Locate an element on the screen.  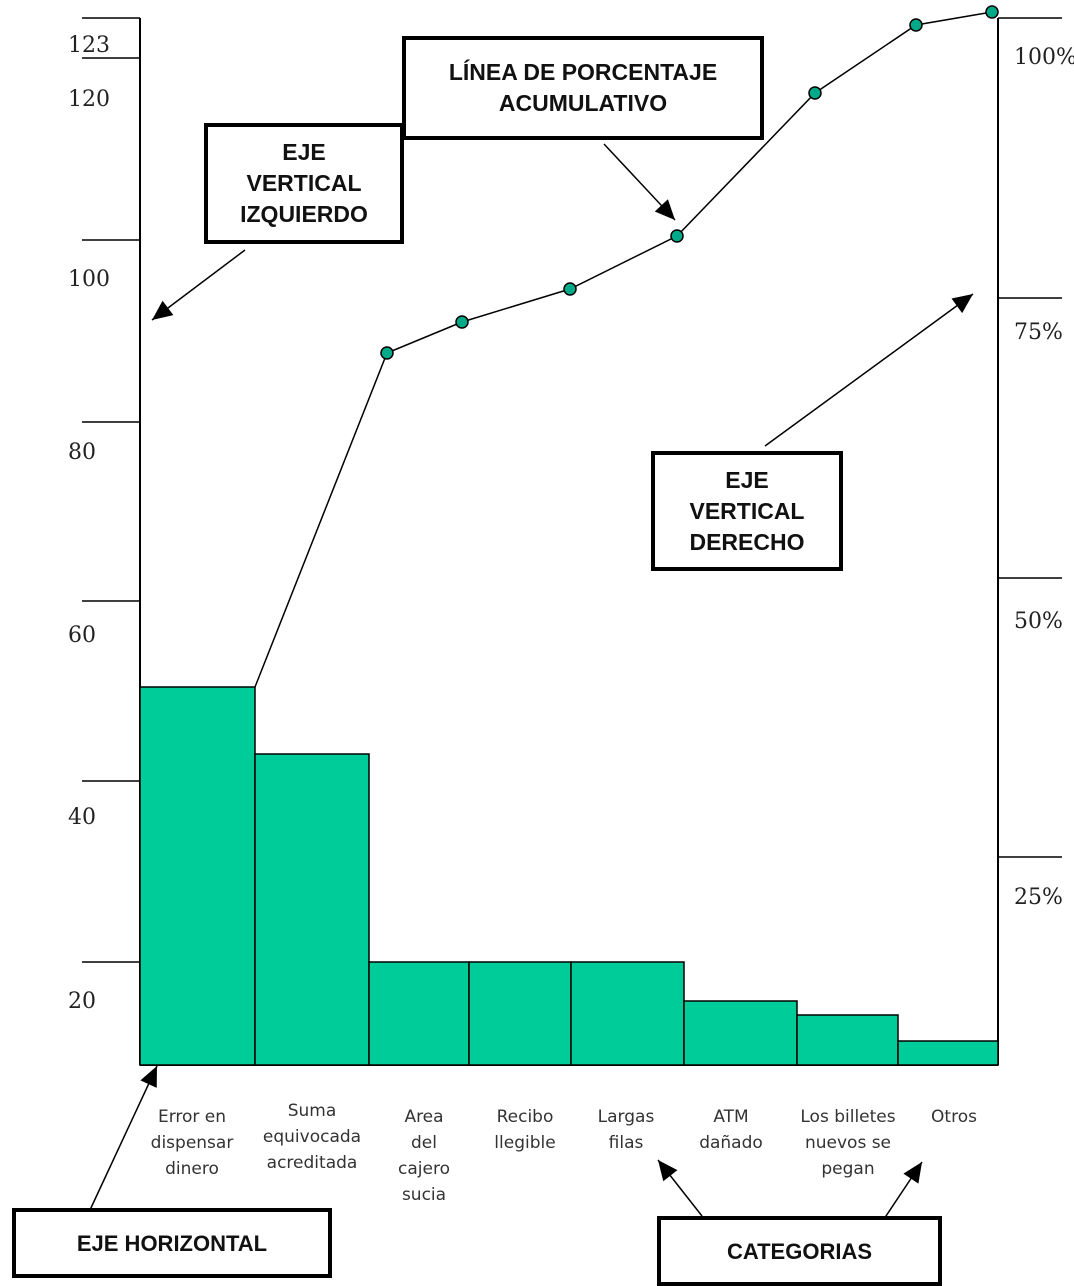
arrow-right-axis-head is located at coordinates (962, 304).